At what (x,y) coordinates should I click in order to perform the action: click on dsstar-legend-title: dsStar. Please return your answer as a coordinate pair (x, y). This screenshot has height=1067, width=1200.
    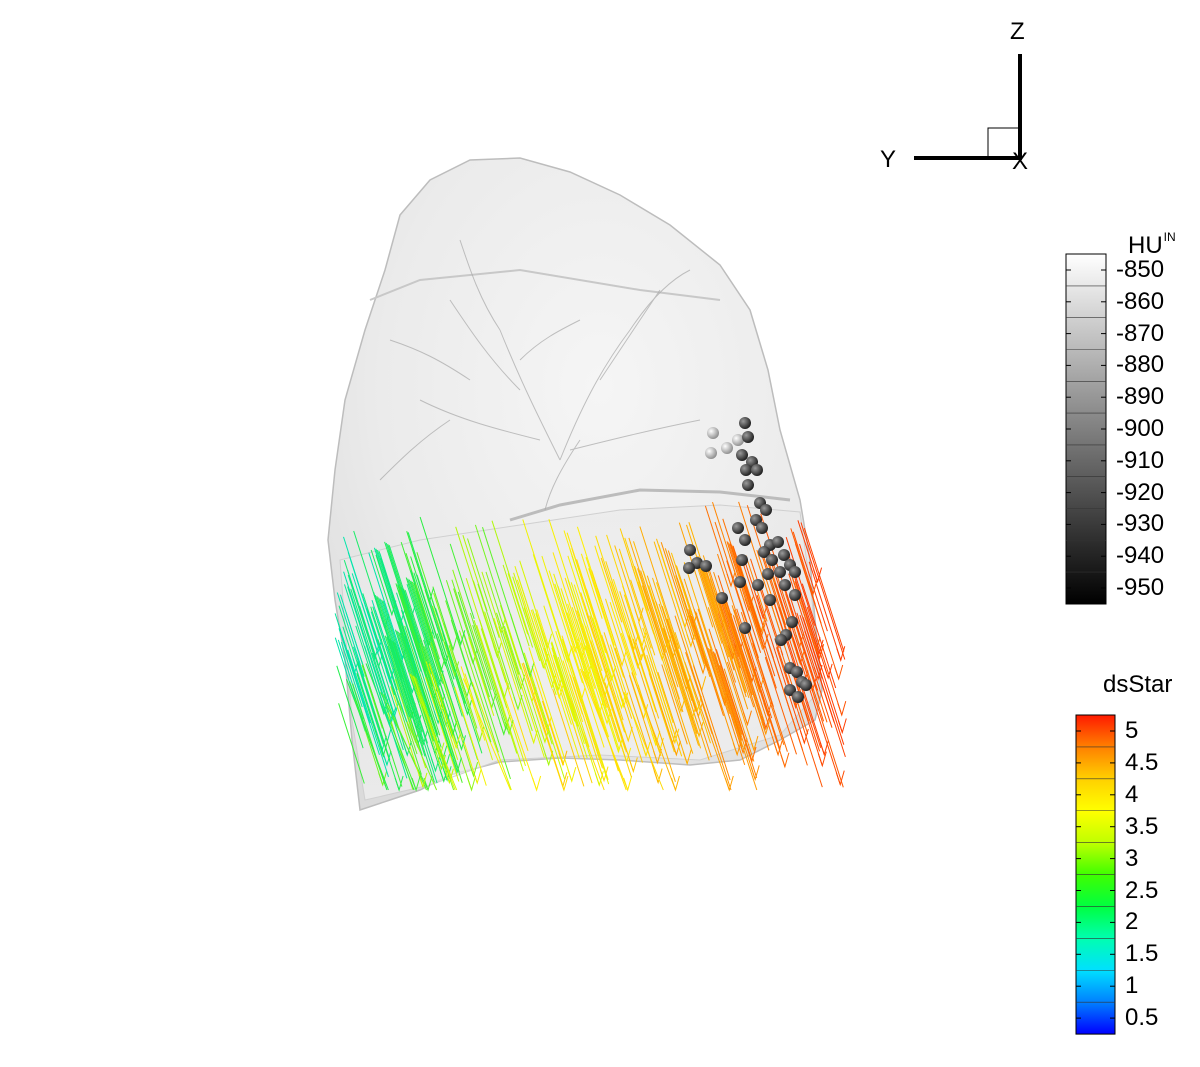
    Looking at the image, I should click on (1138, 684).